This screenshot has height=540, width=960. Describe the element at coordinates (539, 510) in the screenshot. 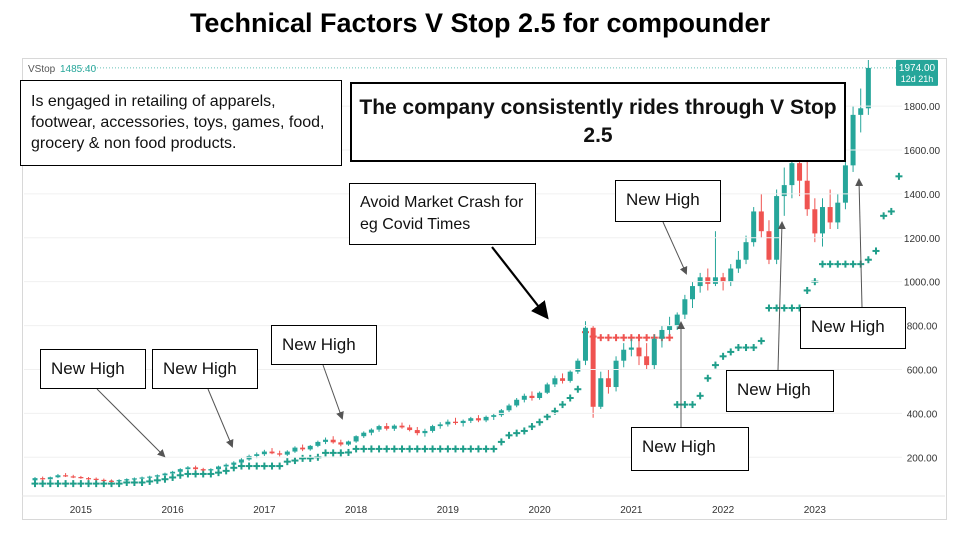

I see `x-tick-label: 2020` at that location.